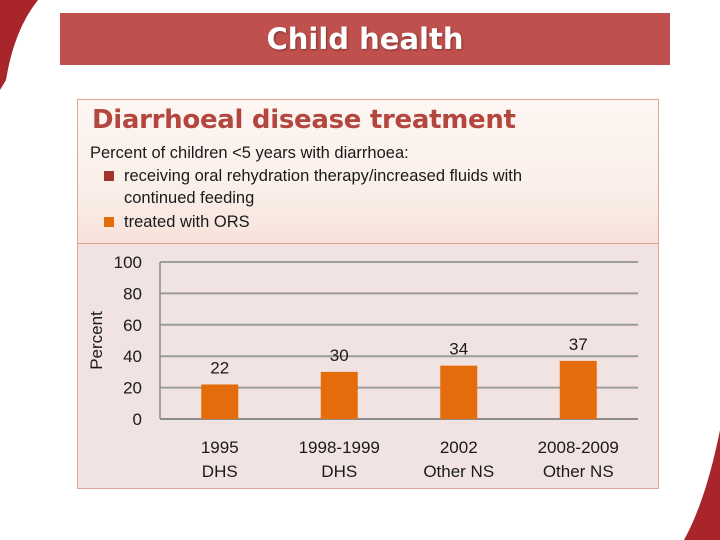  What do you see at coordinates (96, 340) in the screenshot?
I see `y-axis-title: Percent` at bounding box center [96, 340].